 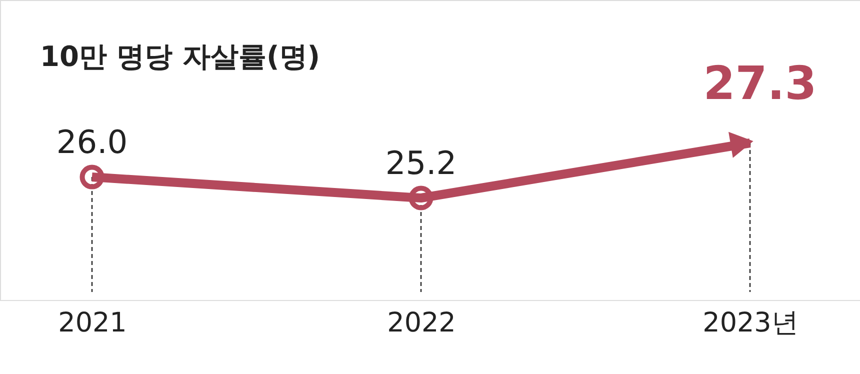 I want to click on data-label: 27.3, so click(x=760, y=83).